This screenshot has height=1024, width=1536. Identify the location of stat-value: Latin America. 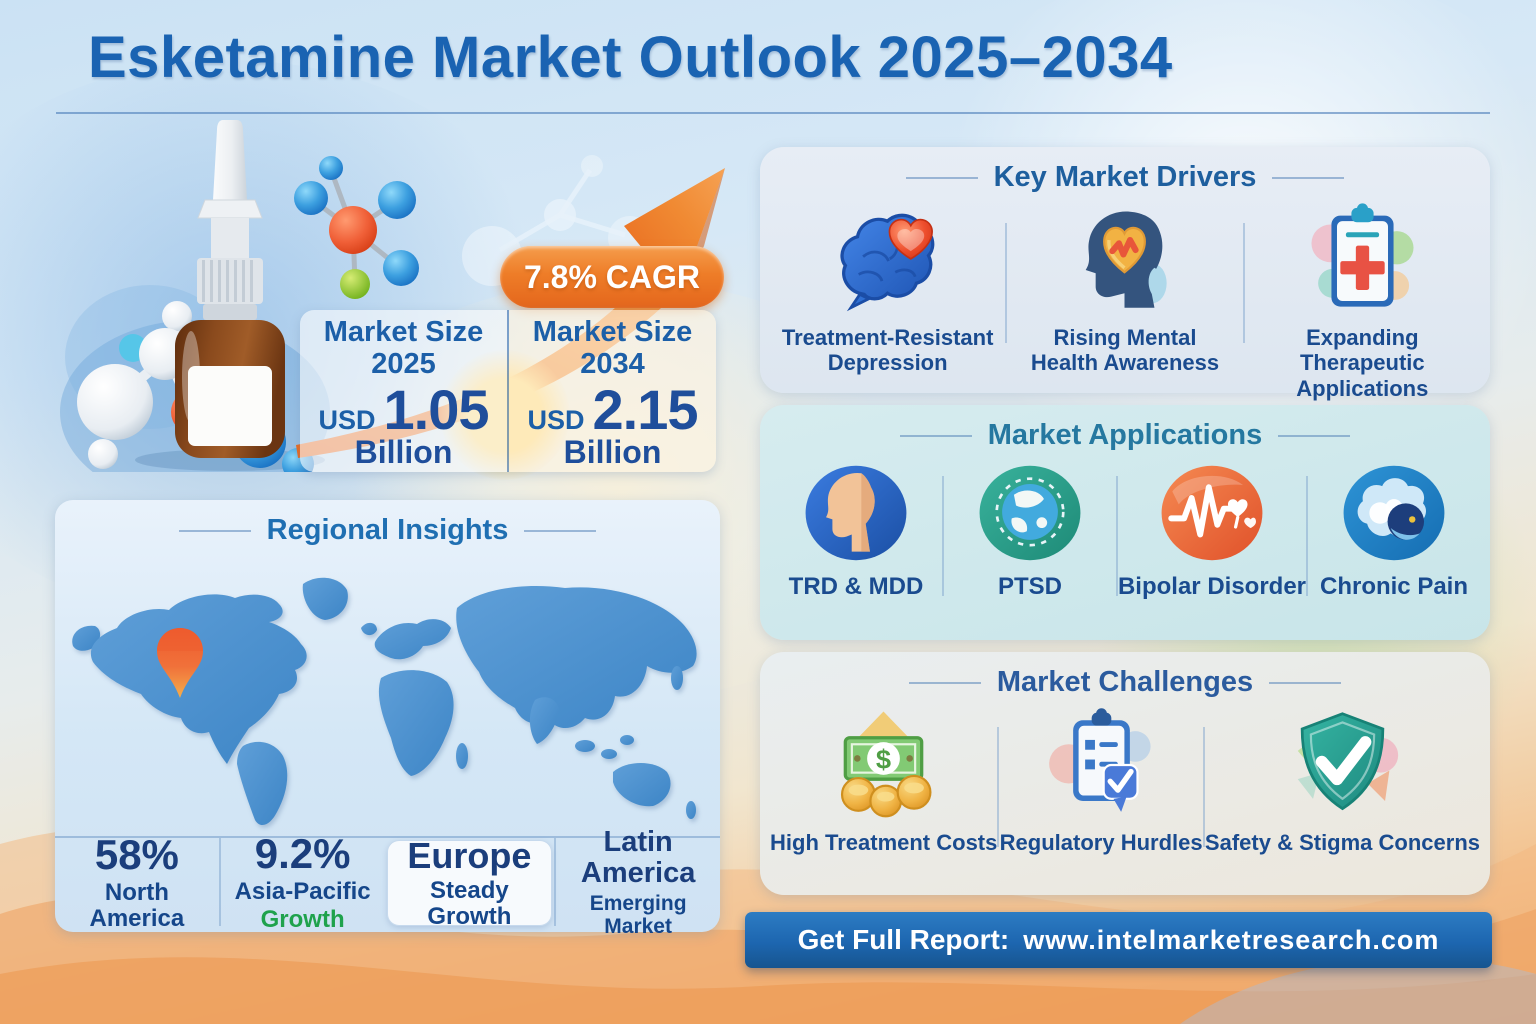
(638, 857).